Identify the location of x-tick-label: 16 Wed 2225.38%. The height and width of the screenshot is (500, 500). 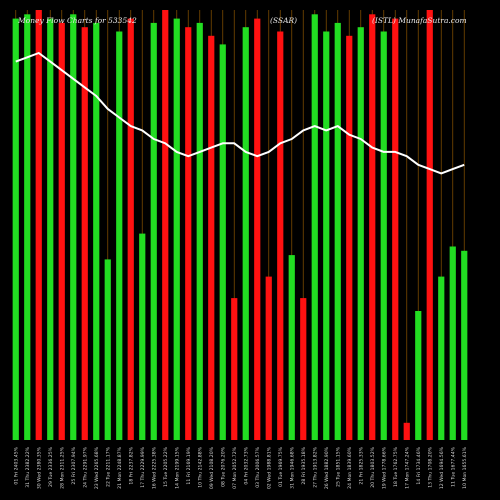
(154, 467).